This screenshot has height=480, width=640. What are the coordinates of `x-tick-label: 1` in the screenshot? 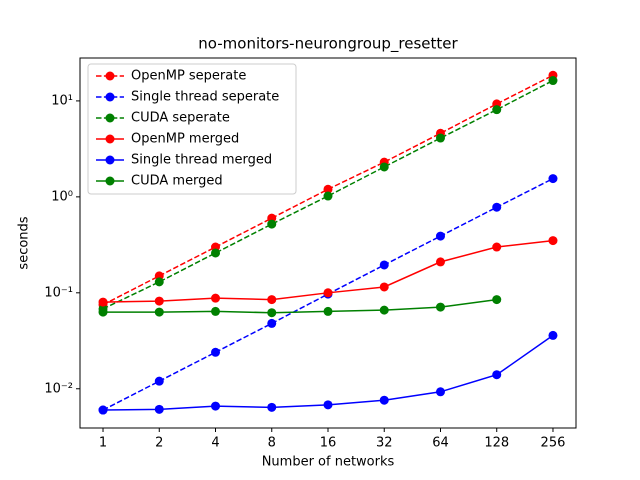 It's located at (103, 443).